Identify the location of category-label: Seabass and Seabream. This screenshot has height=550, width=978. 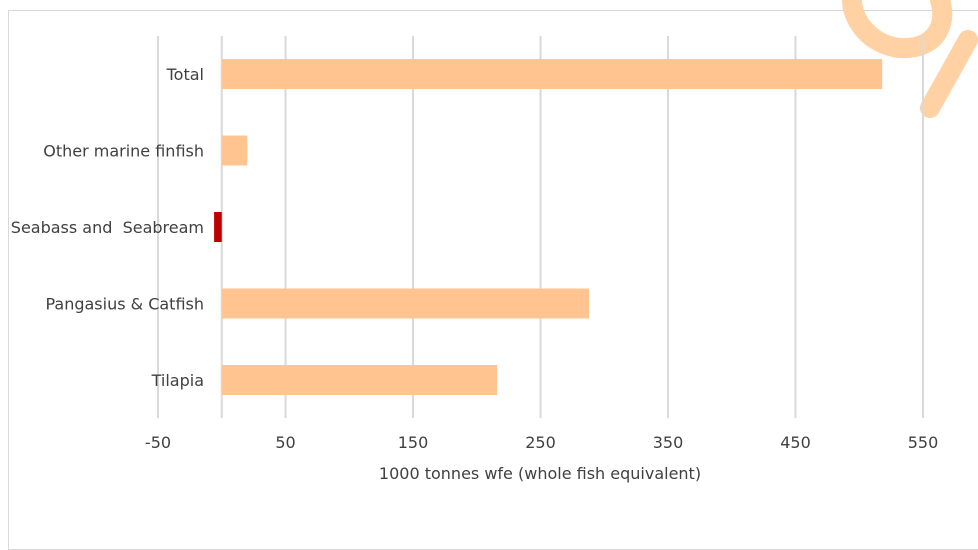
(107, 227).